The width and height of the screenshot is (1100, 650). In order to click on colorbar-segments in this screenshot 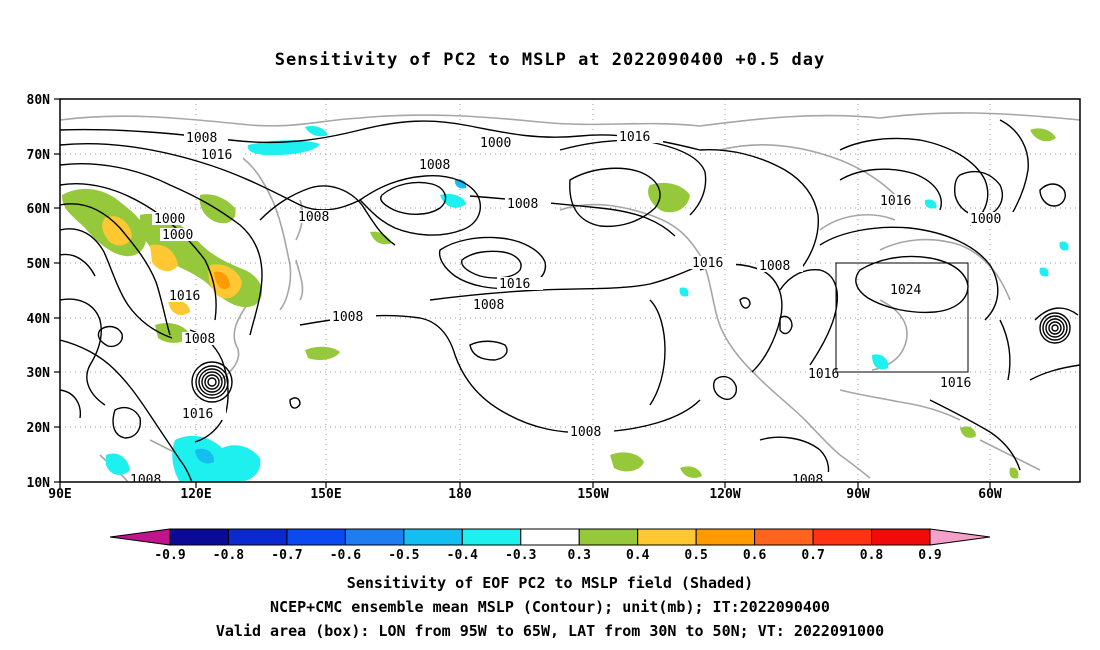, I will do `click(550, 537)`.